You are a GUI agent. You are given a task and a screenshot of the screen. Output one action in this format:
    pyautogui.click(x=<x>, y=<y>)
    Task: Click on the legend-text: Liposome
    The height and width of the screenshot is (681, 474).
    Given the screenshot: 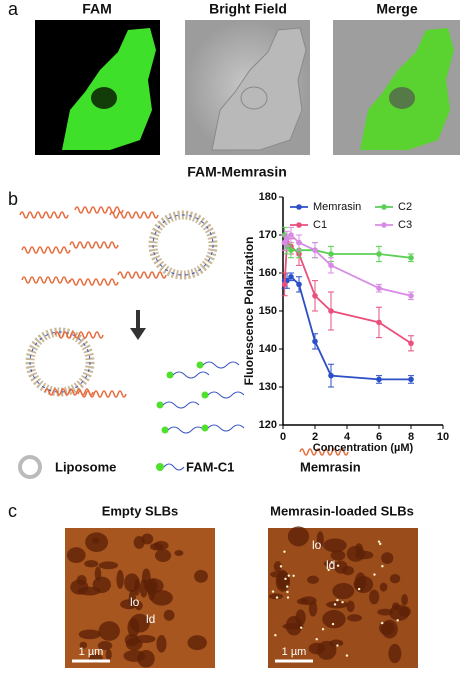 What is the action you would take?
    pyautogui.click(x=85, y=466)
    